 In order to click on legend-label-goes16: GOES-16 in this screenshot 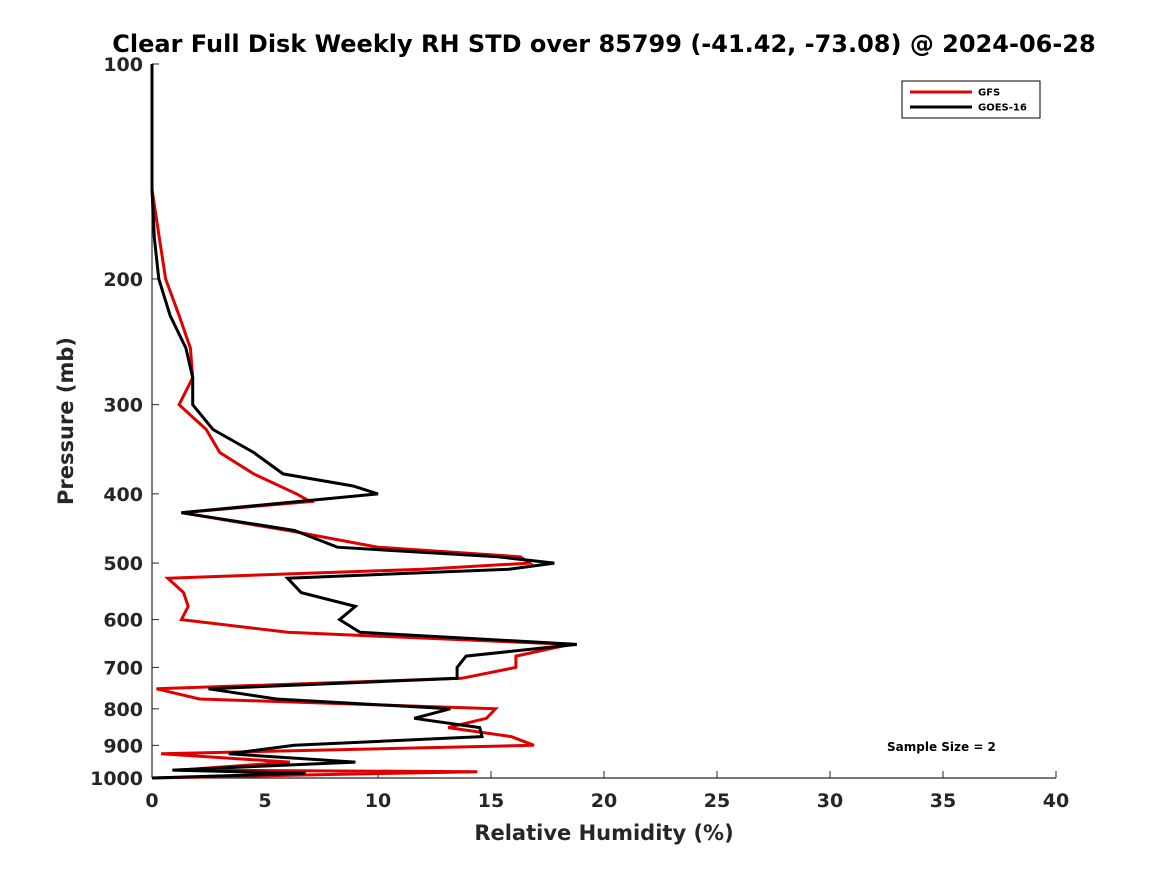, I will do `click(1002, 108)`.